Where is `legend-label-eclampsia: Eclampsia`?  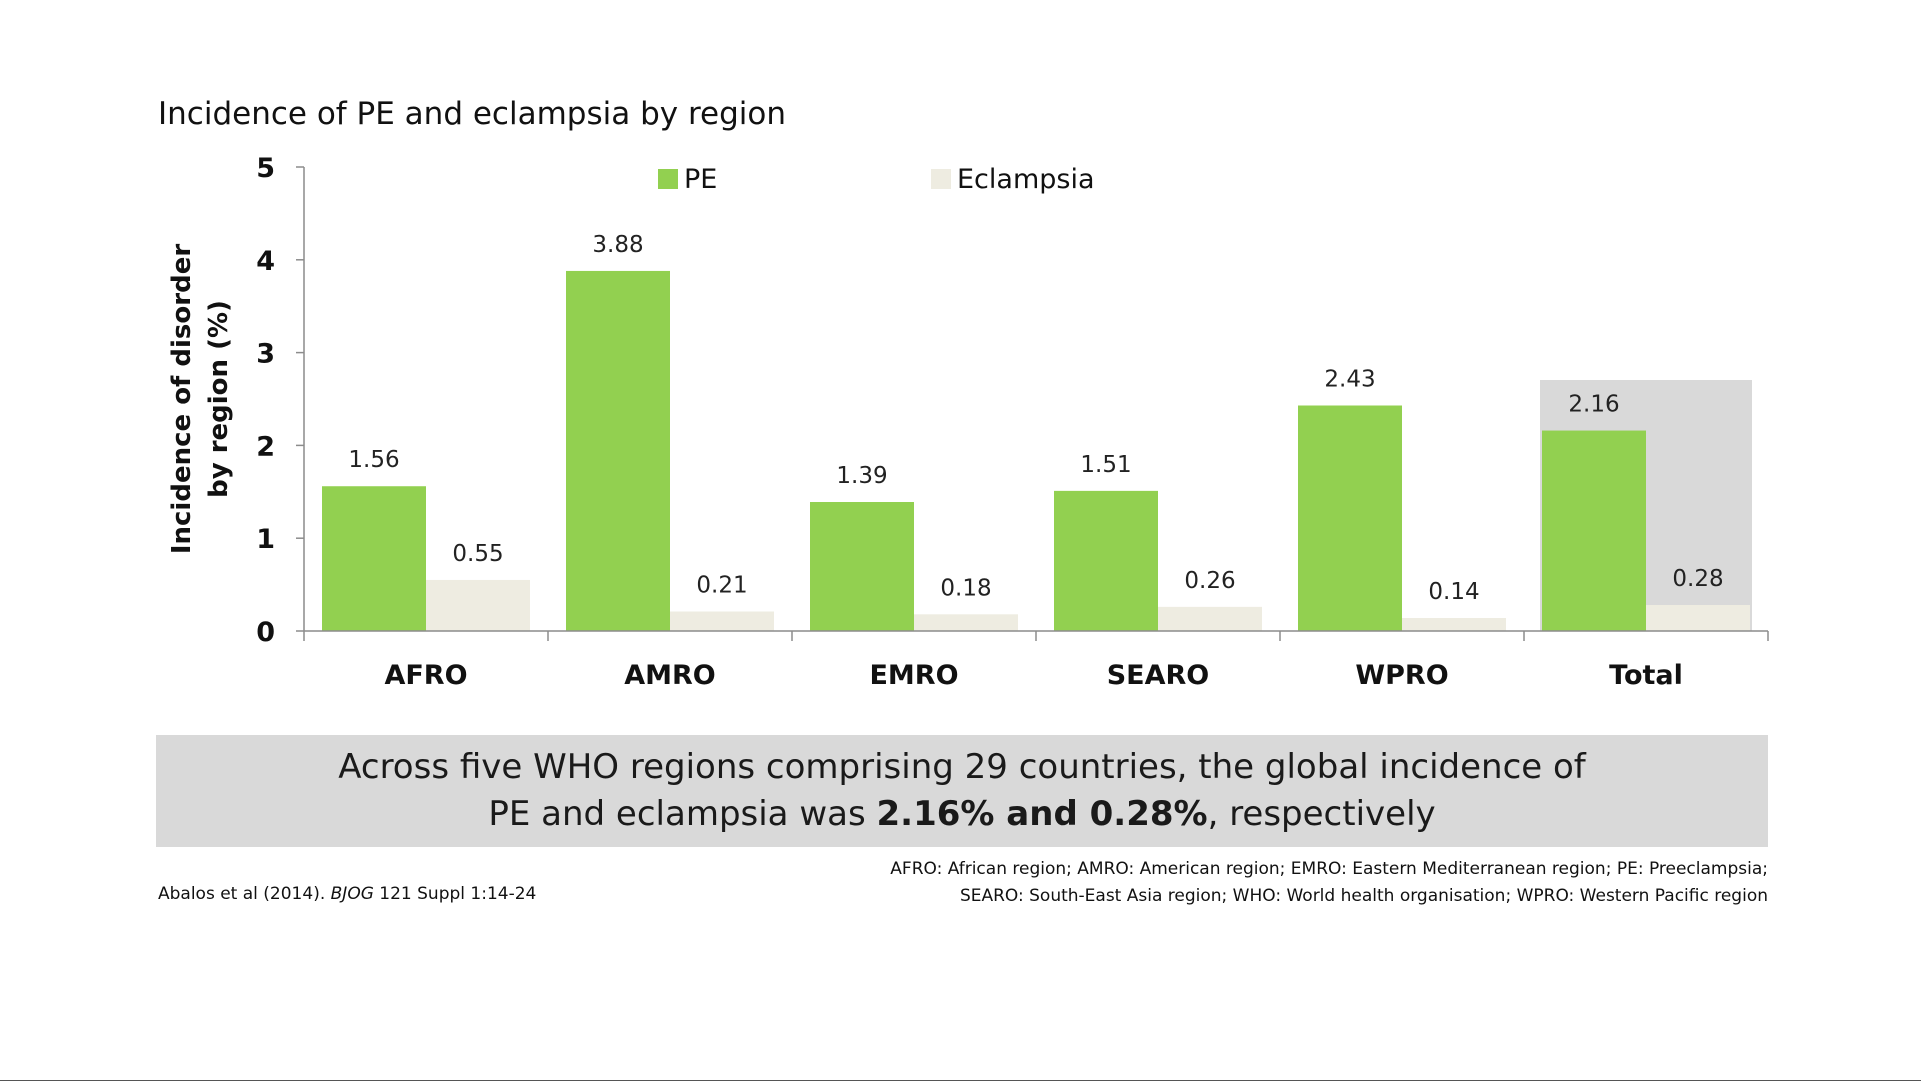 legend-label-eclampsia: Eclampsia is located at coordinates (1026, 179).